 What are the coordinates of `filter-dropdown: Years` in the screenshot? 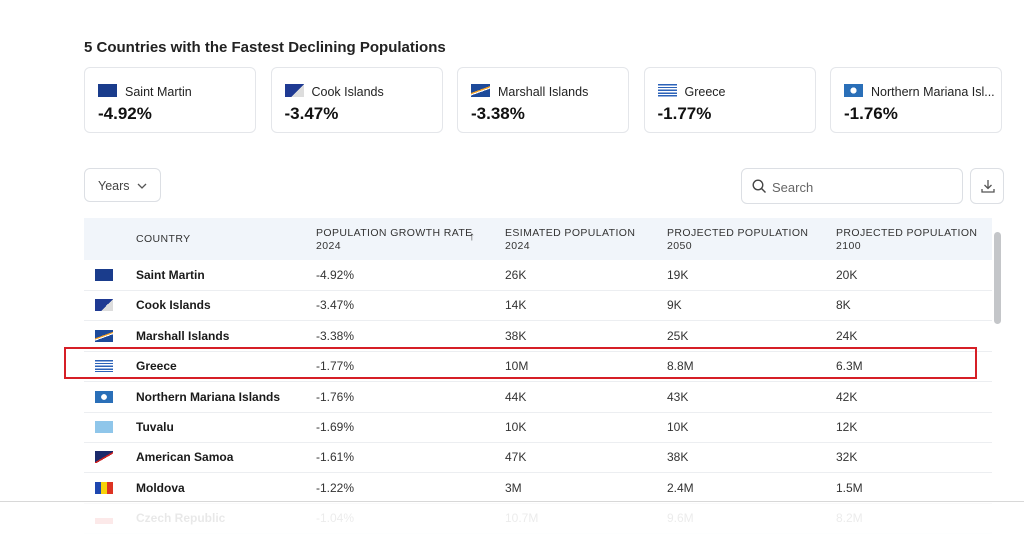 It's located at (122, 185).